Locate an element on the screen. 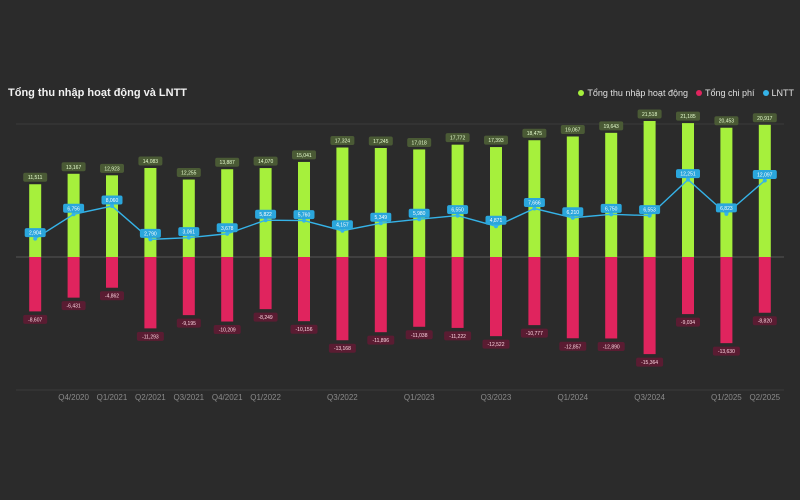 The height and width of the screenshot is (500, 800). income-label-text: 19,643 is located at coordinates (612, 127).